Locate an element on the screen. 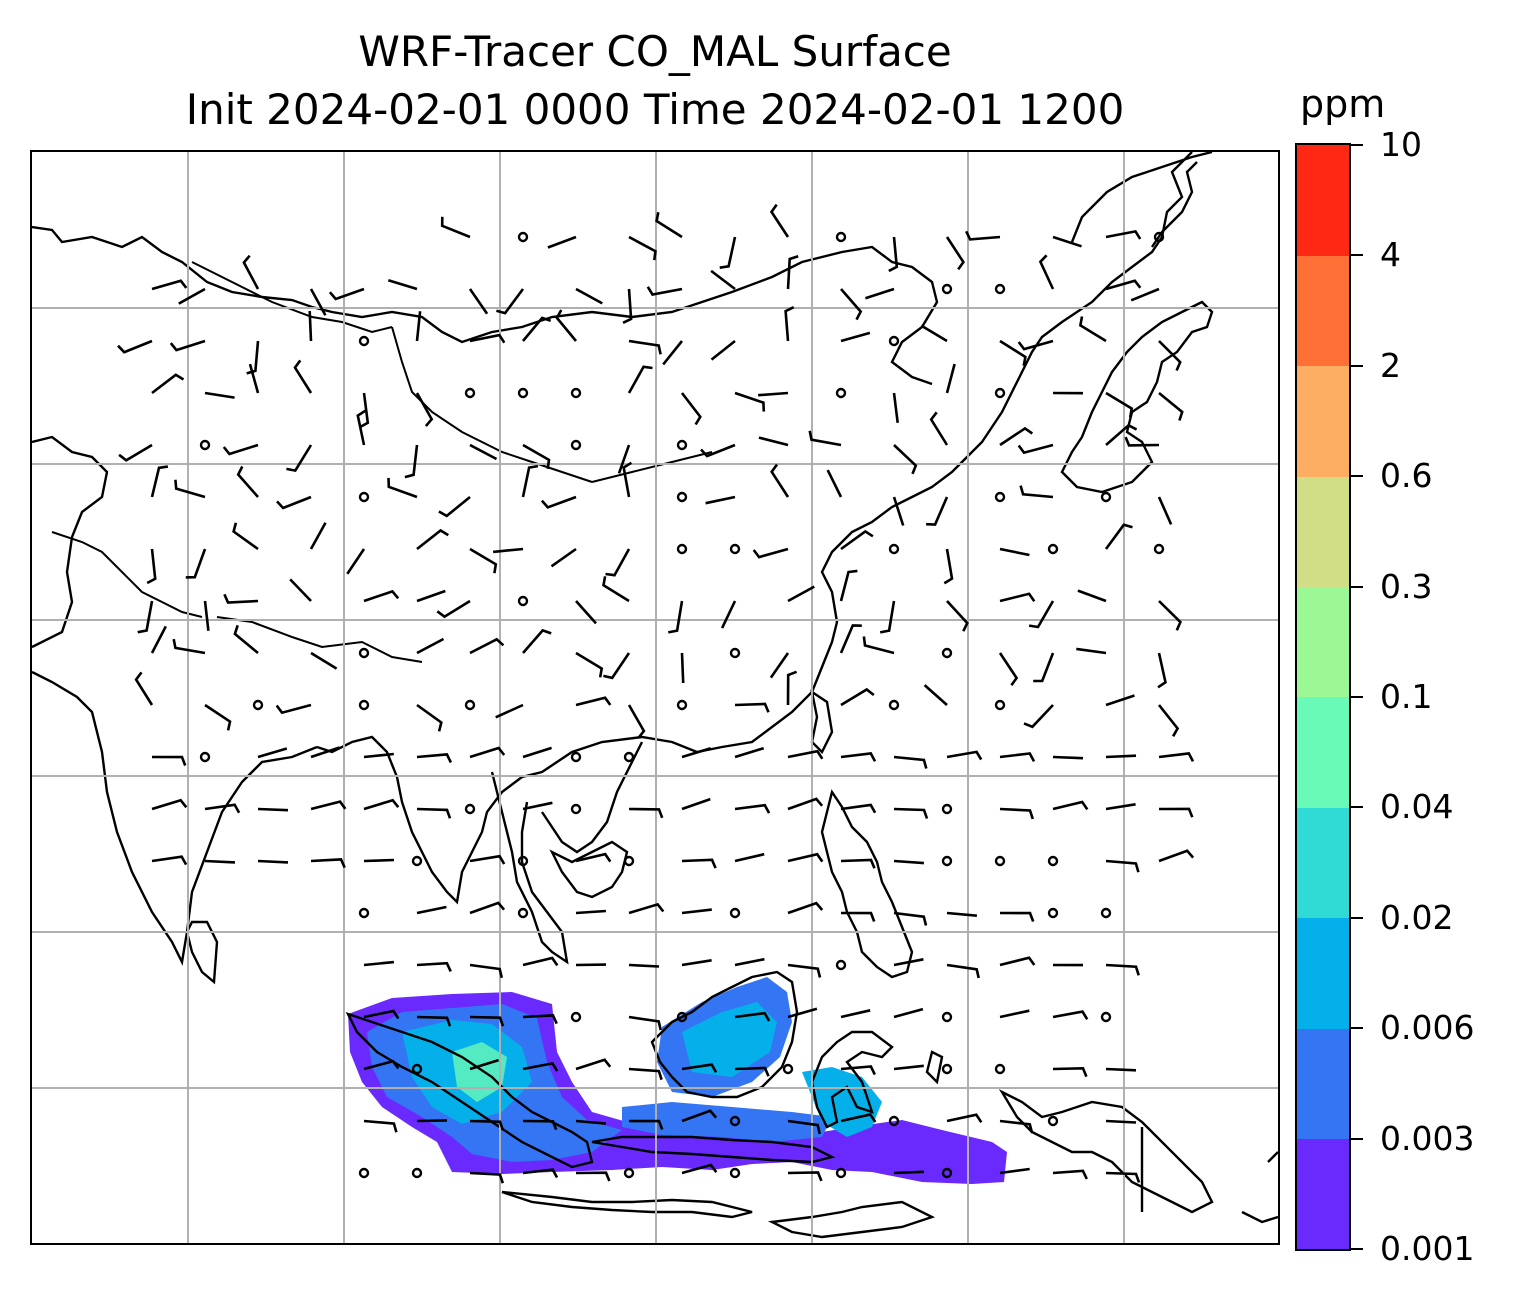 This screenshot has width=1528, height=1306. colorbar-tick-label: 0.02 is located at coordinates (1417, 917).